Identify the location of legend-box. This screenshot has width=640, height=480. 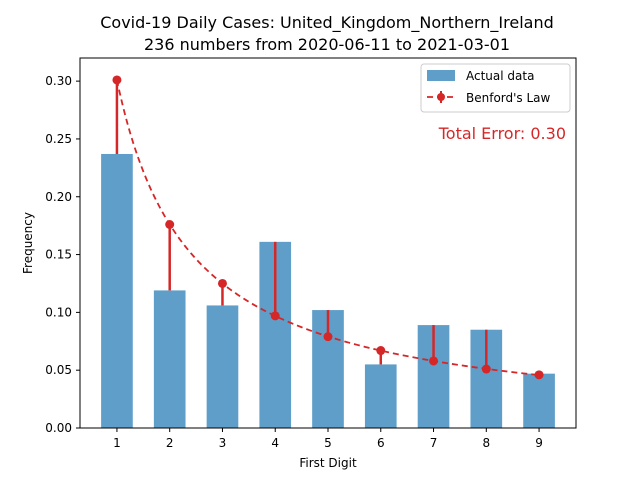
(495, 88).